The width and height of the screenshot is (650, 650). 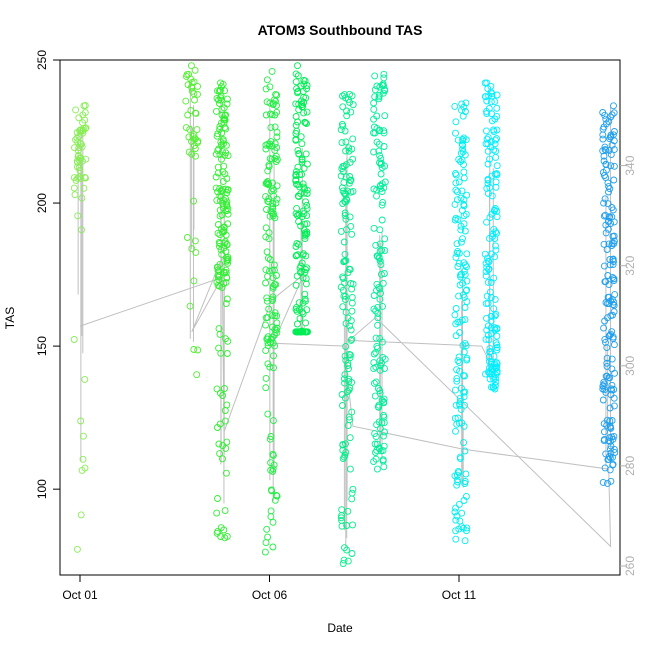 I want to click on x-axis: Oct 01 Oct 06 Oct 11, so click(x=269, y=588).